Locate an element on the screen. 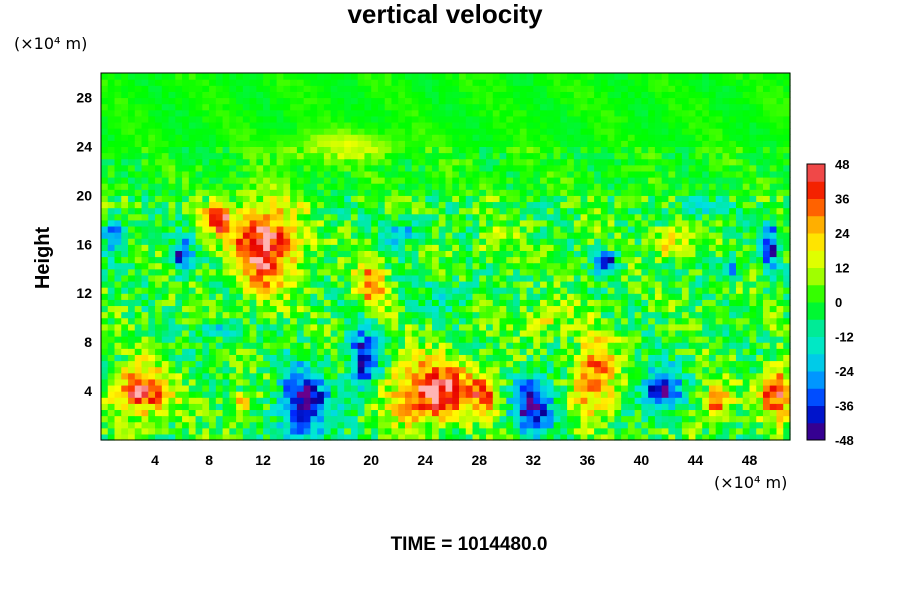  chart-title: vertical velocity is located at coordinates (445, 14).